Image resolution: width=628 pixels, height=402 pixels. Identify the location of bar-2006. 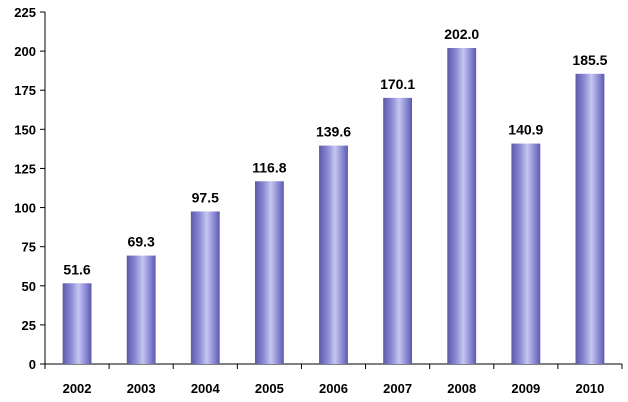
(333, 254).